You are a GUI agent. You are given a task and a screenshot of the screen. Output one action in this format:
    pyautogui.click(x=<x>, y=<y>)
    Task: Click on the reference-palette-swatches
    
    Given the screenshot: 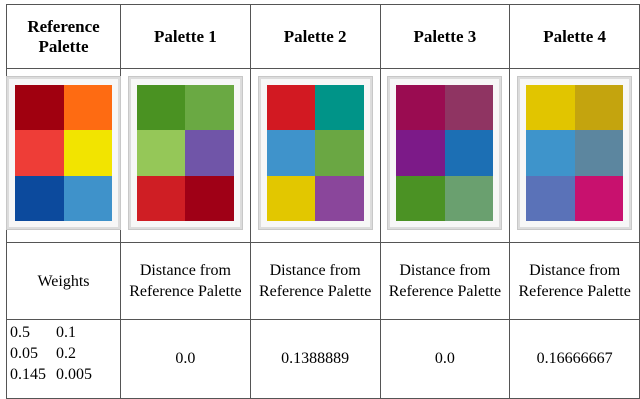 What is the action you would take?
    pyautogui.click(x=63, y=153)
    